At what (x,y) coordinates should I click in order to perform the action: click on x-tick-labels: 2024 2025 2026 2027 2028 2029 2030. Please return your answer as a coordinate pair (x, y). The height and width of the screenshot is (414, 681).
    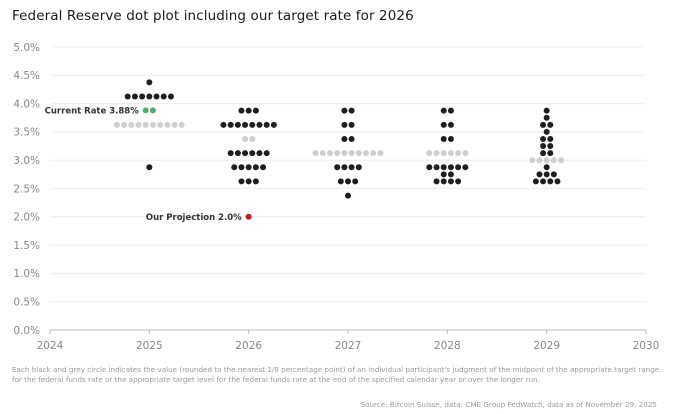
    Looking at the image, I should click on (348, 346).